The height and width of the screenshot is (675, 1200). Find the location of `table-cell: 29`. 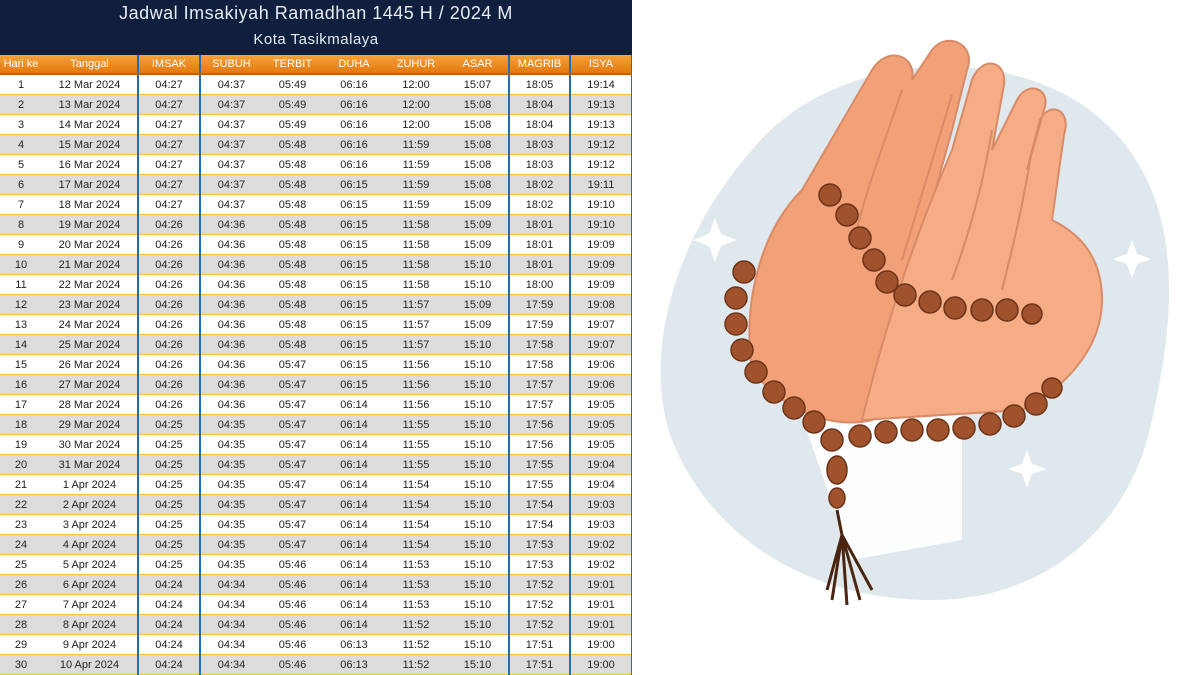

table-cell: 29 is located at coordinates (21, 644).